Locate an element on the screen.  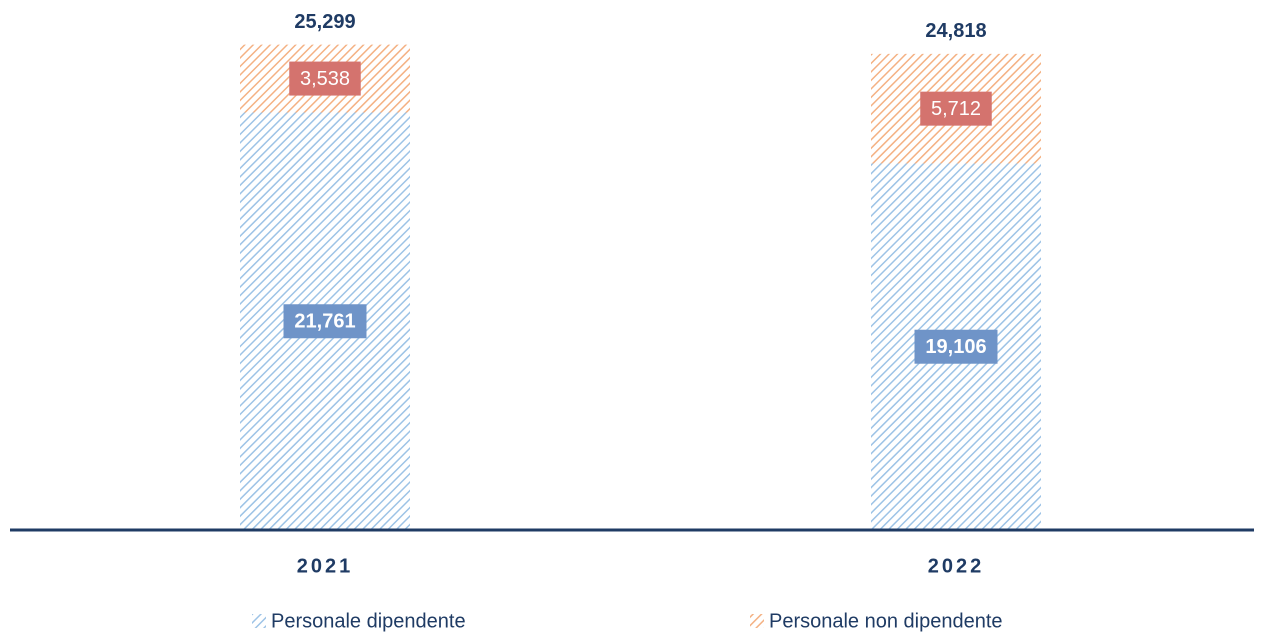
legend-label: Personale non dipendente is located at coordinates (886, 621).